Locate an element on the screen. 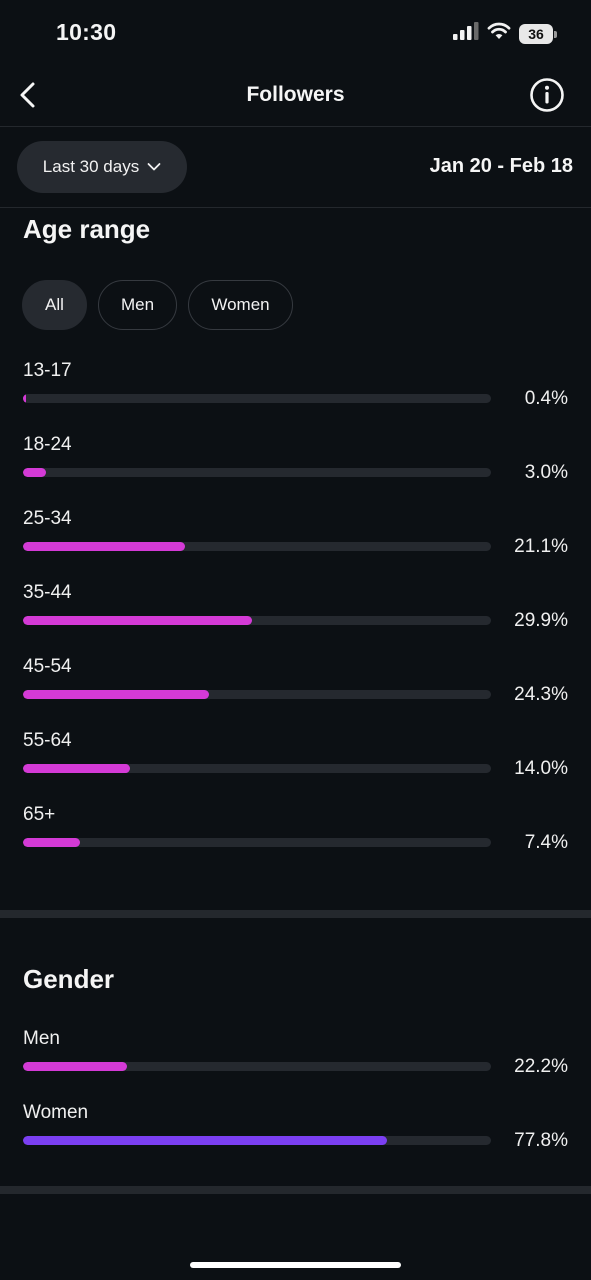 This screenshot has width=591, height=1280. gender-value: 77.8% is located at coordinates (541, 1140).